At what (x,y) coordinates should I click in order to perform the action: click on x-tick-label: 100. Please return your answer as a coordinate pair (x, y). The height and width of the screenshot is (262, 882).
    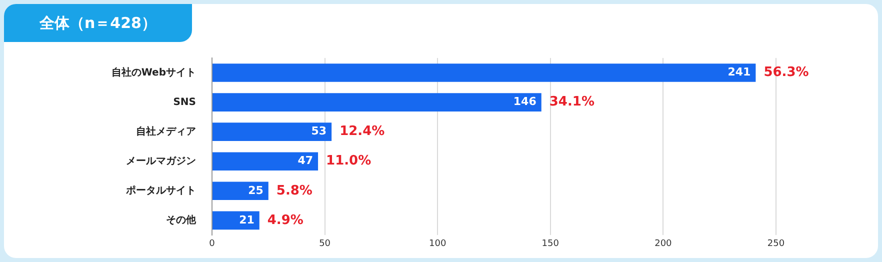
    Looking at the image, I should click on (437, 243).